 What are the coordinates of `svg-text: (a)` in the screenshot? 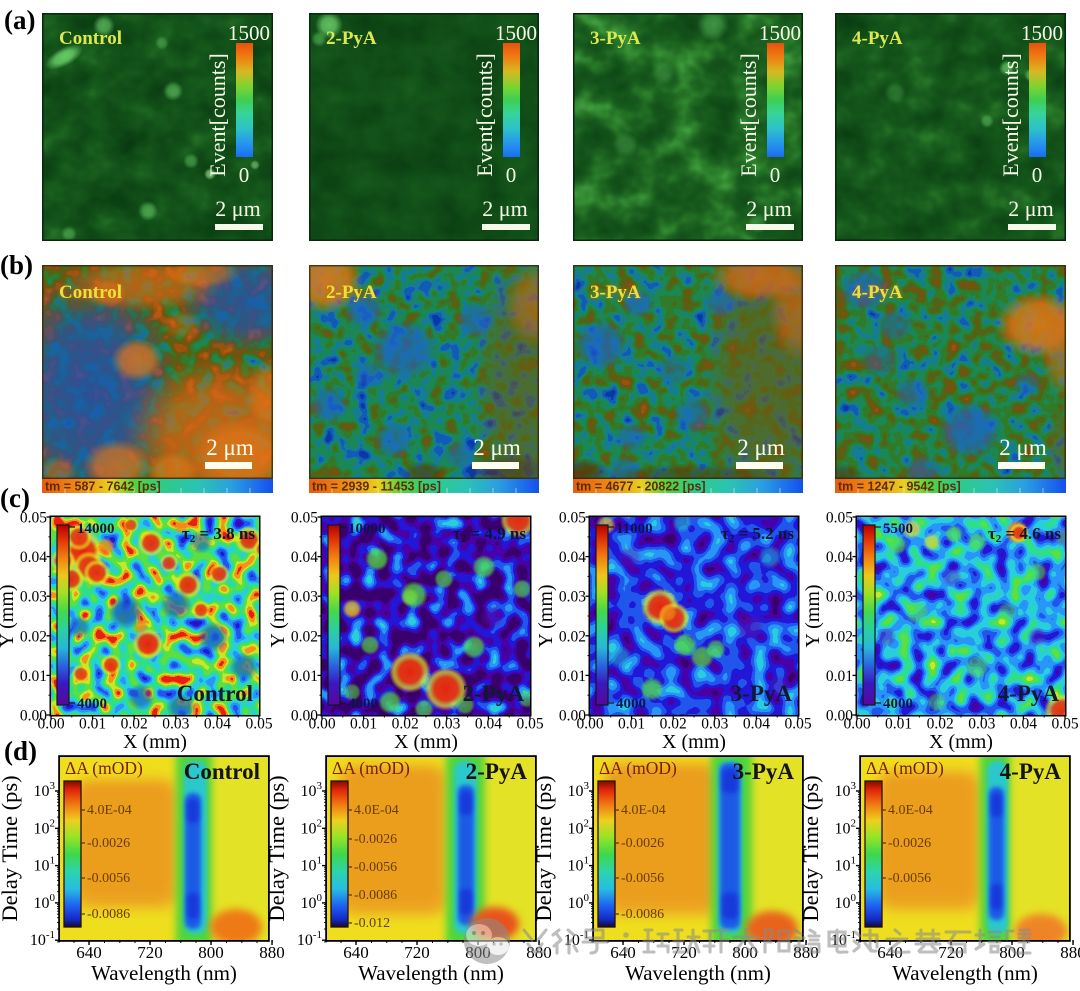 It's located at (19, 20).